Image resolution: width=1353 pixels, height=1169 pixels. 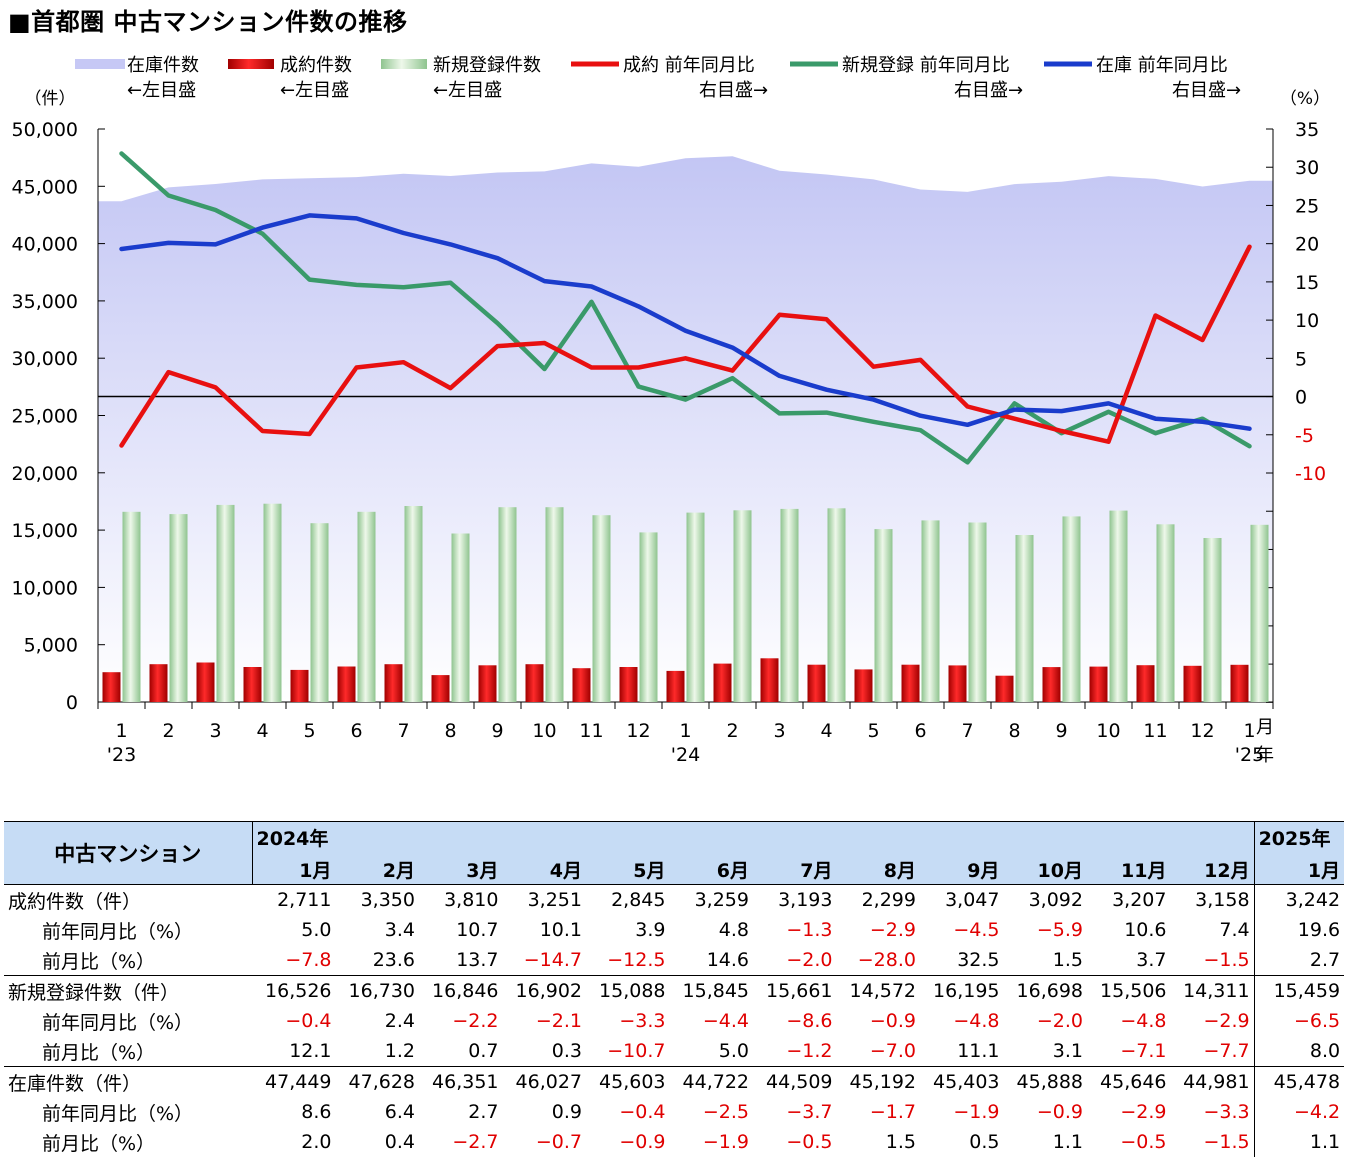 What do you see at coordinates (316, 930) in the screenshot?
I see `table-cell: 5.0` at bounding box center [316, 930].